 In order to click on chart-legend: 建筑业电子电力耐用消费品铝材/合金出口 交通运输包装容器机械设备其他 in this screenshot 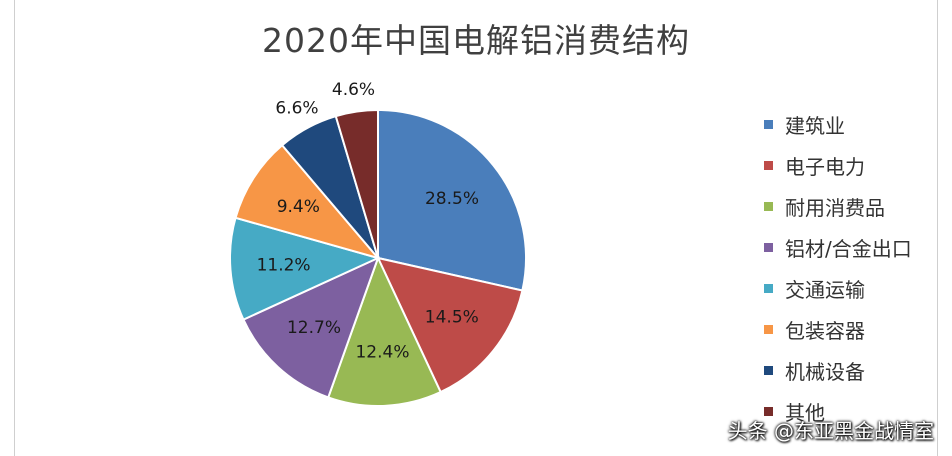, I will do `click(838, 268)`.